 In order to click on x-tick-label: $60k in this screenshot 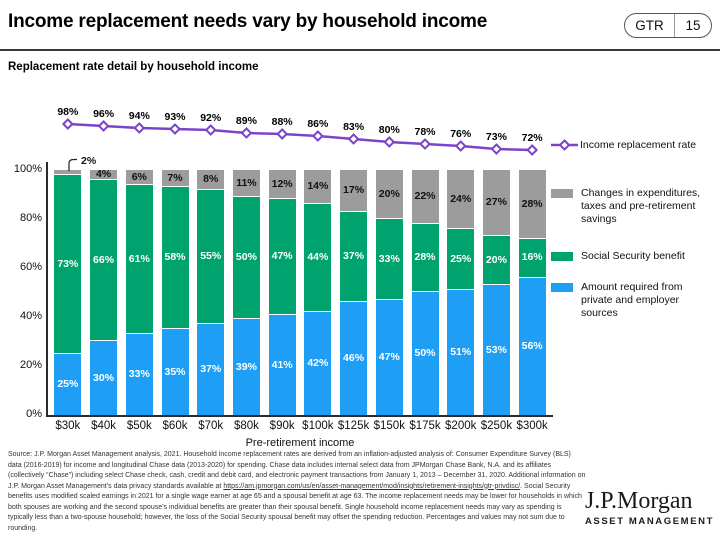, I will do `click(175, 426)`.